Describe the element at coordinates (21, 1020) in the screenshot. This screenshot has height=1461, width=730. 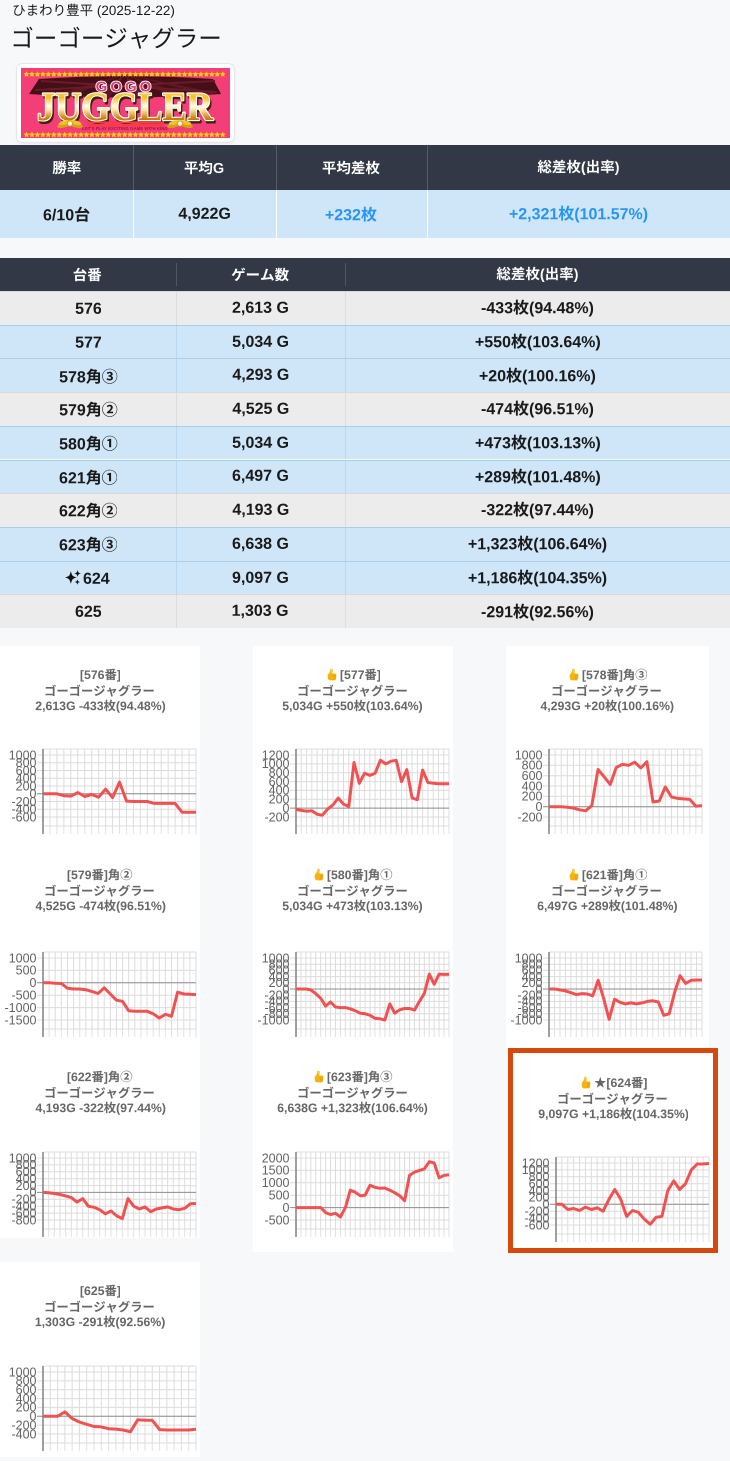
I see `svg-text: -1500` at that location.